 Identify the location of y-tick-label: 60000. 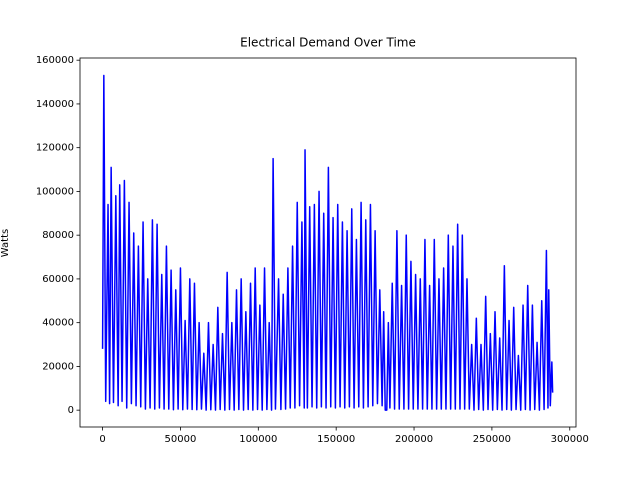
(58, 279).